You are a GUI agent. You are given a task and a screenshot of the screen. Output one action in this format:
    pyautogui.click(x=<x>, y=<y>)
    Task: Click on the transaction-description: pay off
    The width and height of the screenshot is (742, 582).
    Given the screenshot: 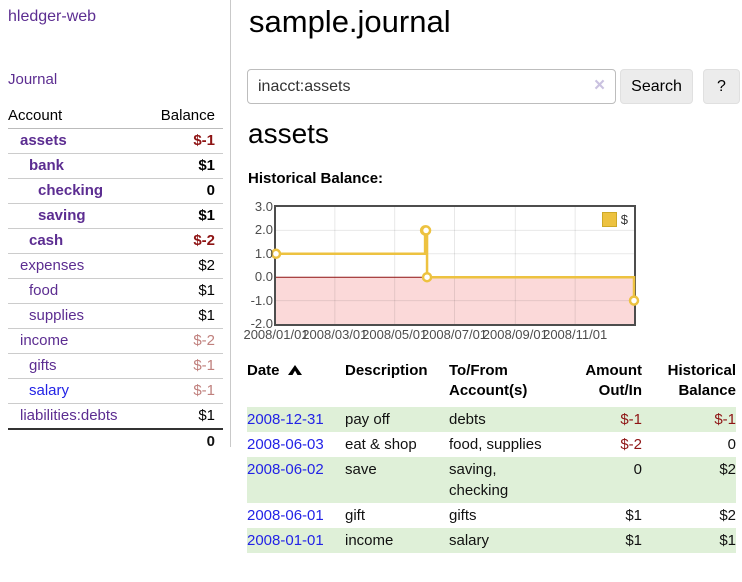 What is the action you would take?
    pyautogui.click(x=367, y=419)
    